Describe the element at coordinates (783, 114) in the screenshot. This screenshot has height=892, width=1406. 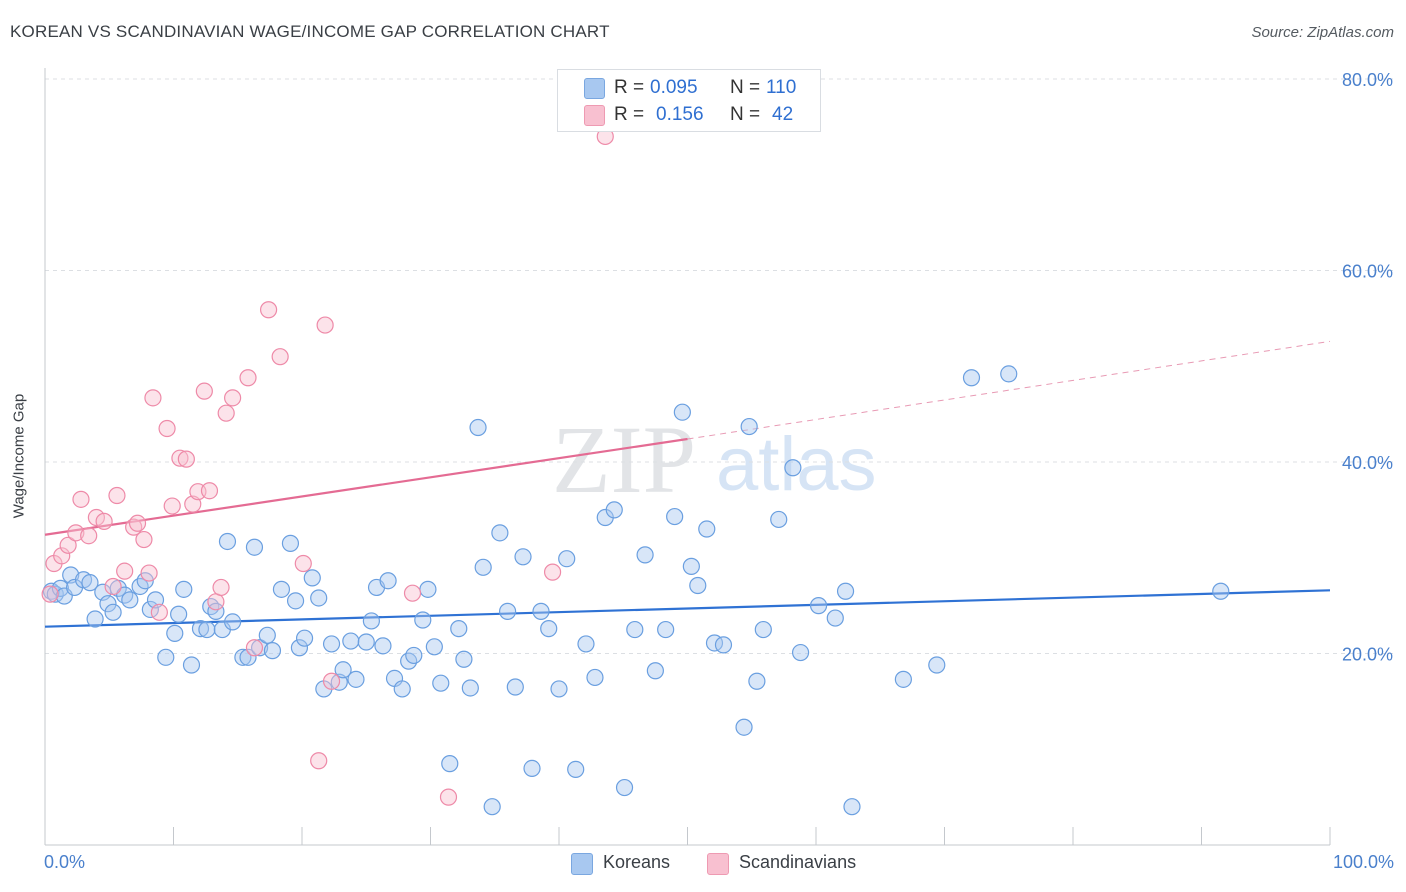
I see `n-value: 42` at that location.